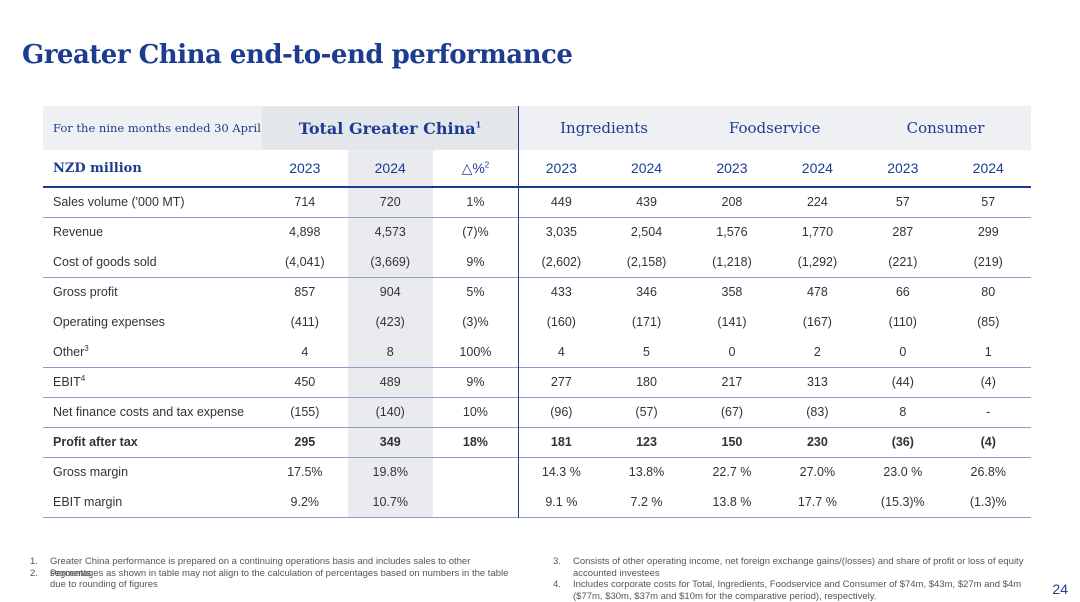 This screenshot has width=1080, height=602. What do you see at coordinates (902, 382) in the screenshot?
I see `table-cell: (44)` at bounding box center [902, 382].